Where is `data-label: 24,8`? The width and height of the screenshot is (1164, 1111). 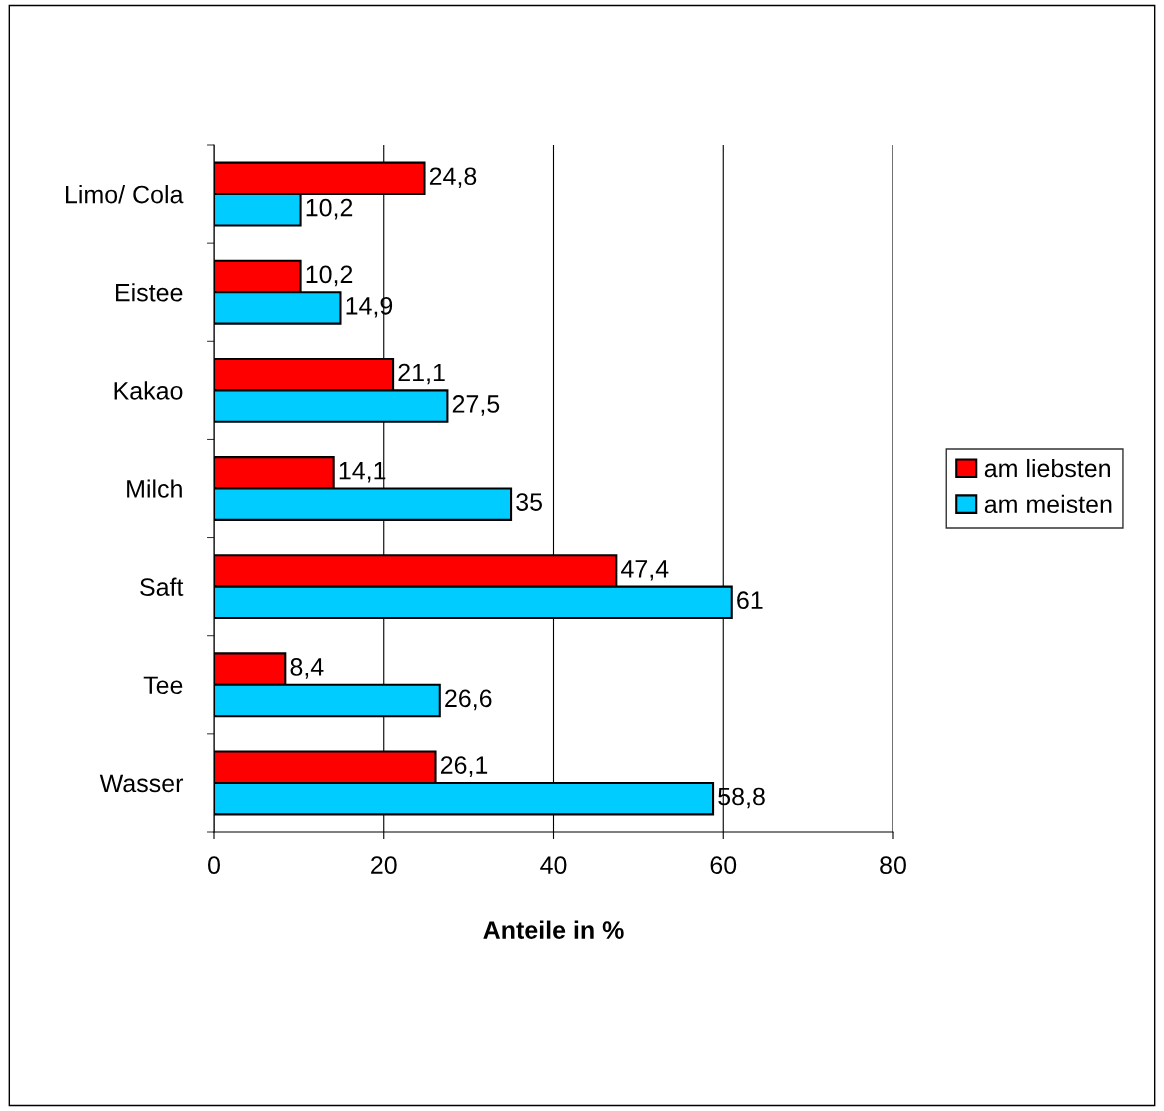
data-label: 24,8 is located at coordinates (453, 178).